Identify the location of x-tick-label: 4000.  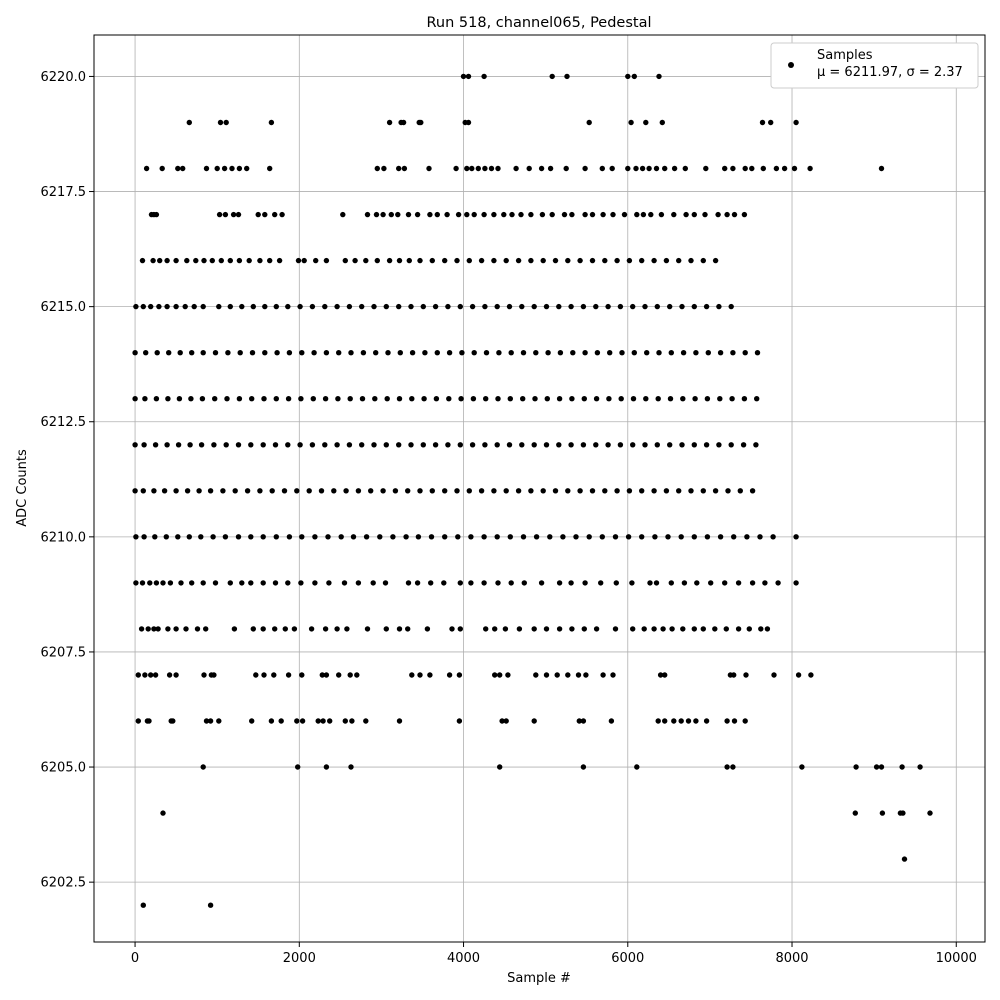
(463, 958).